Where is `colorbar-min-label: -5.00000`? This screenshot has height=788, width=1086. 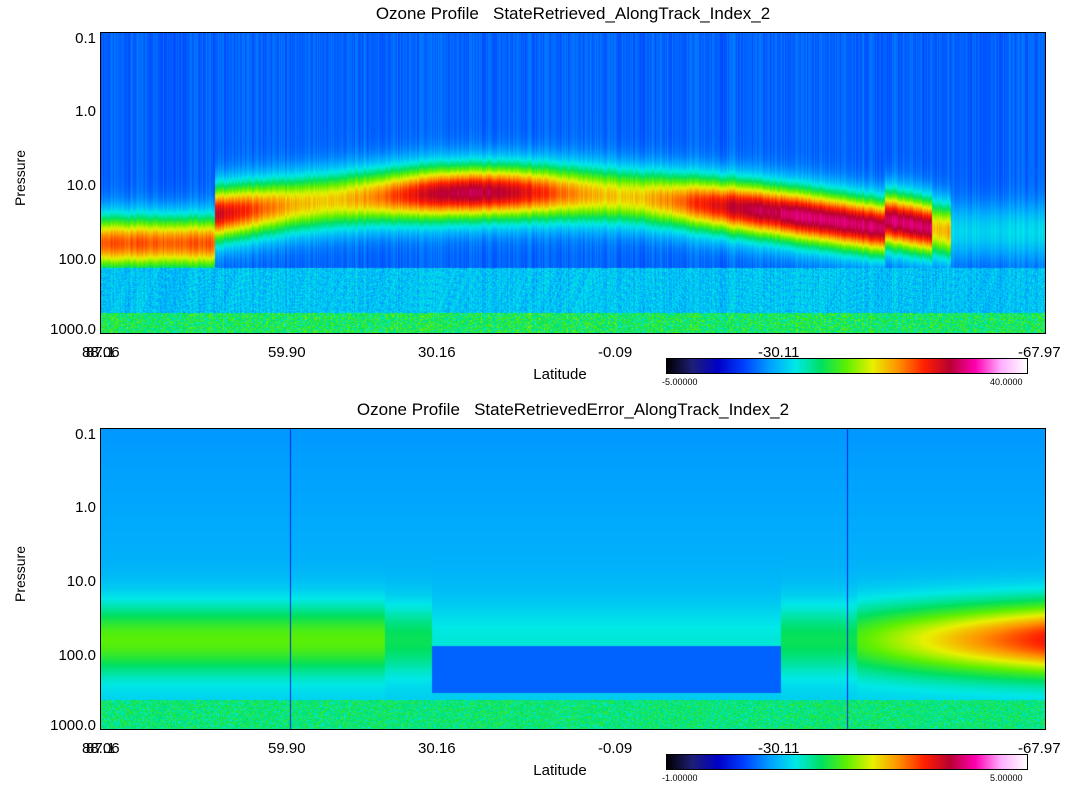
colorbar-min-label: -5.00000 is located at coordinates (680, 382).